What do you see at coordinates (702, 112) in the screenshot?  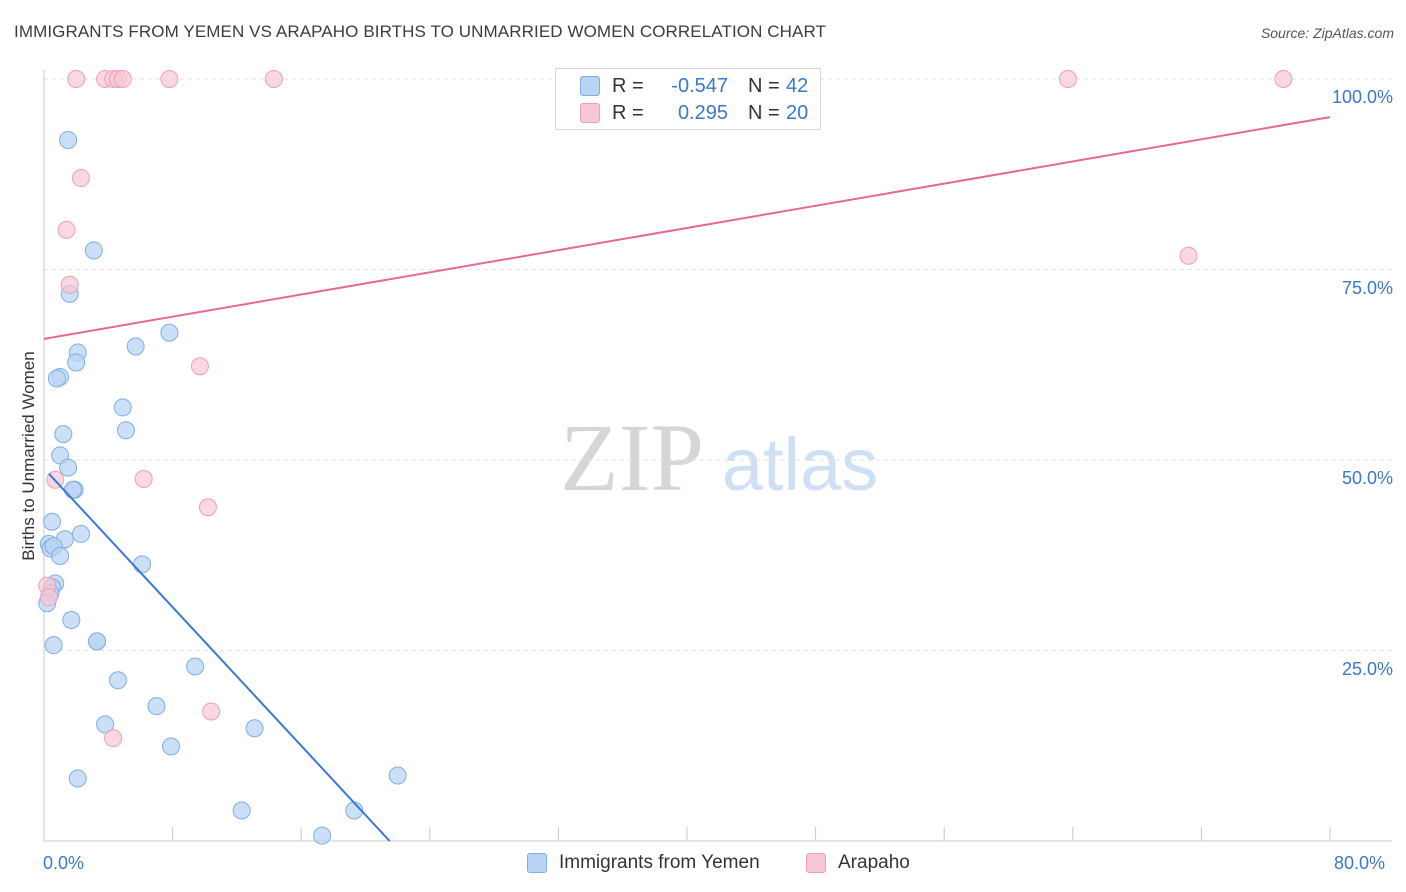 I see `legend-r-value: 0.295` at bounding box center [702, 112].